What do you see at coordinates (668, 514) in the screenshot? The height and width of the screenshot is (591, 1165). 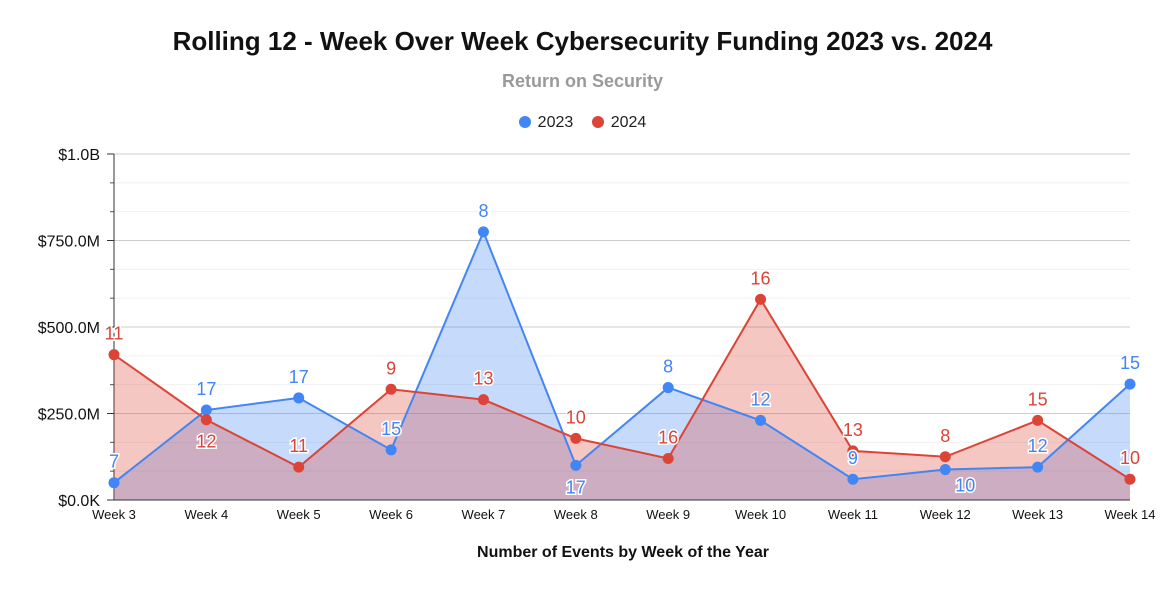 I see `x-tick-label: Week 9` at bounding box center [668, 514].